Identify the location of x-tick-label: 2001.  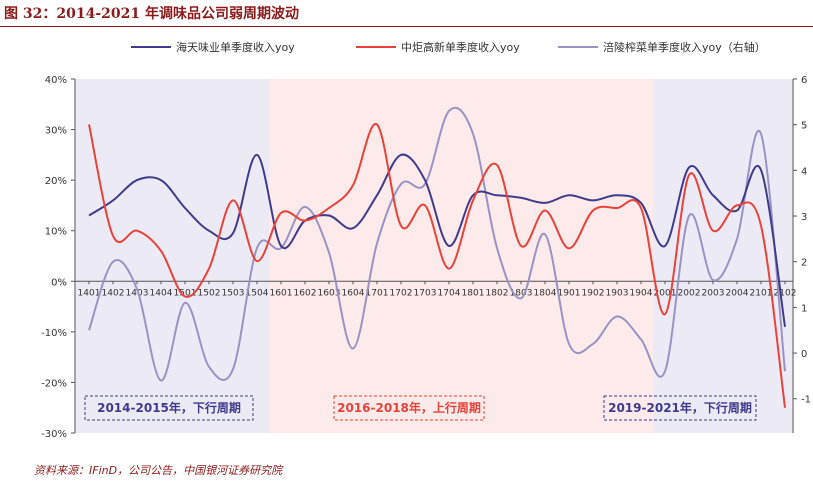
(665, 293).